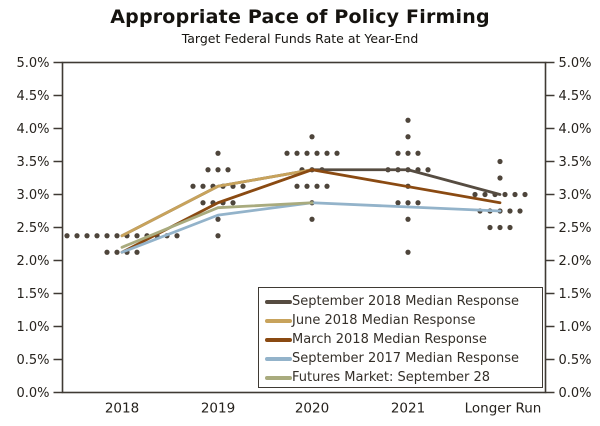 This screenshot has height=426, width=600. Describe the element at coordinates (575, 162) in the screenshot. I see `y-axis-label-right: 3.5%` at that location.